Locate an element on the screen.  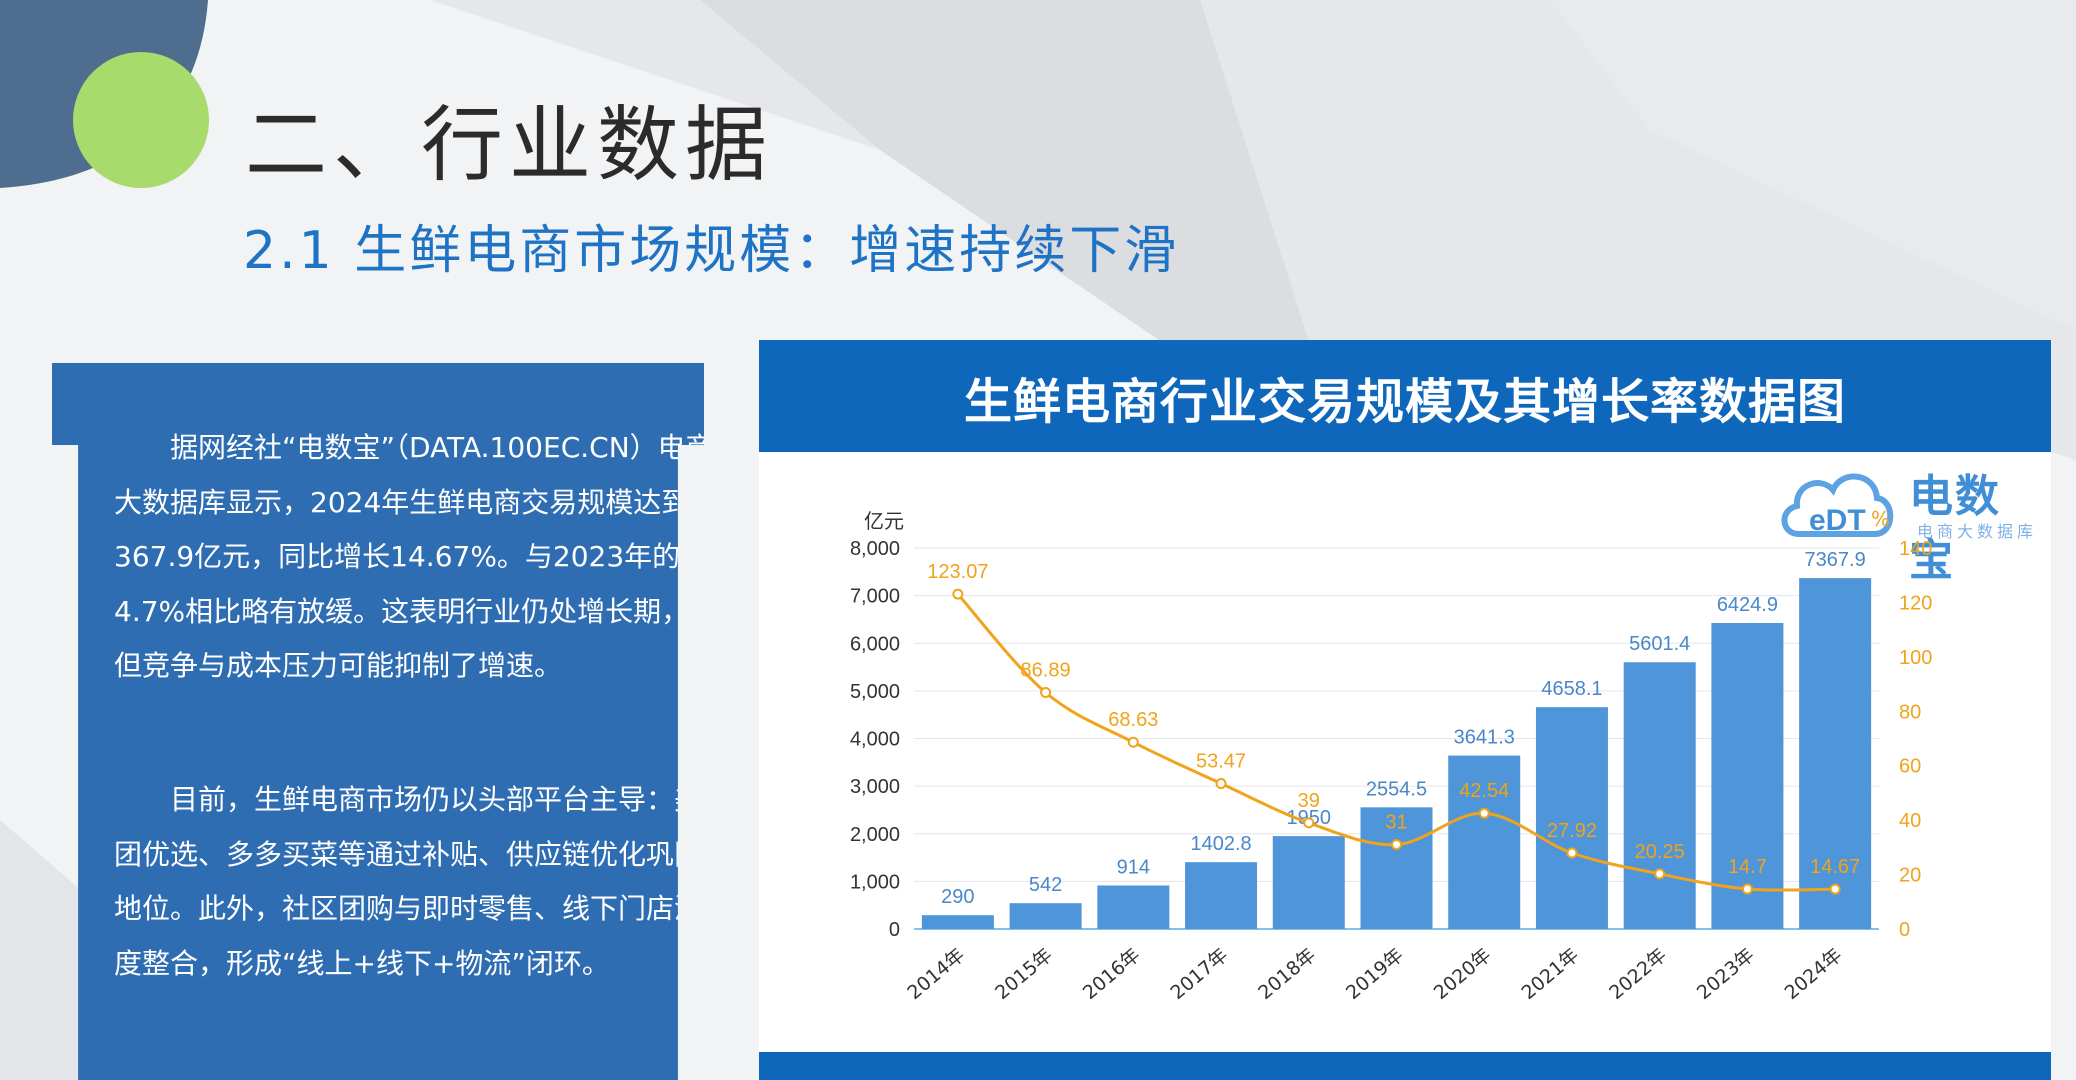
y-left-tick-label: 3,000 is located at coordinates (875, 787).